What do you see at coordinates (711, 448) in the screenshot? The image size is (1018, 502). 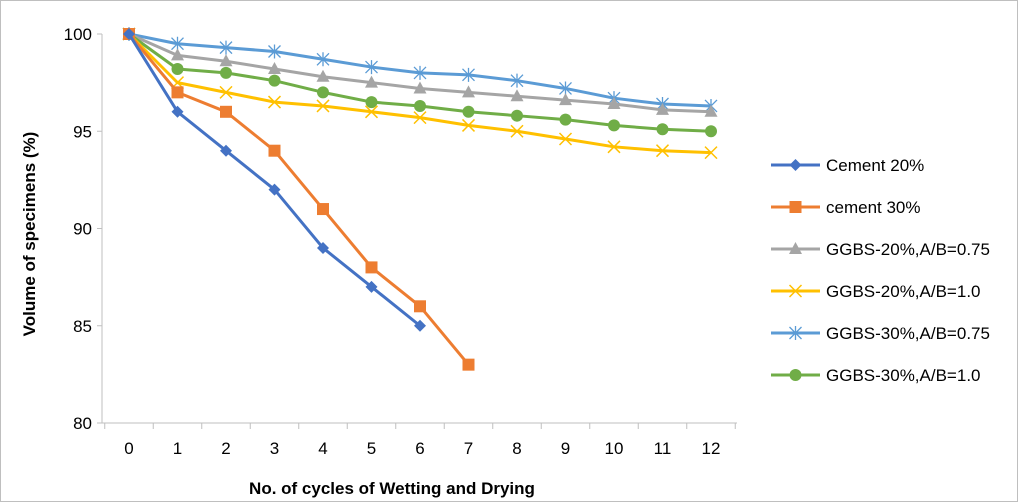 I see `x-tick-label: 12` at bounding box center [711, 448].